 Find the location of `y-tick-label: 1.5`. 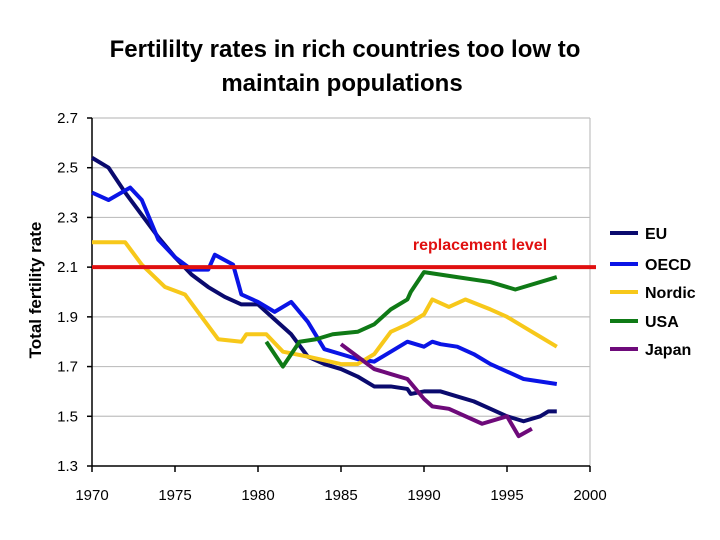

y-tick-label: 1.5 is located at coordinates (67, 416).